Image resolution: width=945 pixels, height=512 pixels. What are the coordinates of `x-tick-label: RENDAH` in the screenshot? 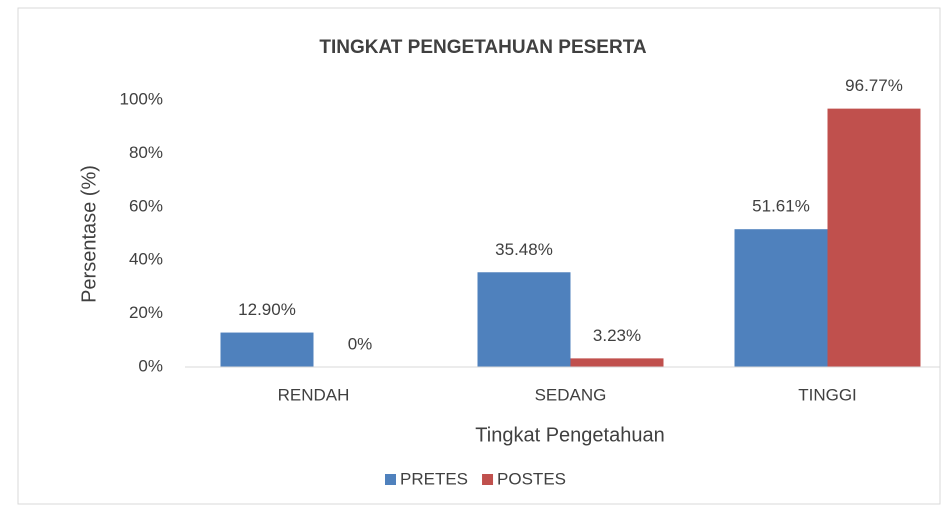 It's located at (314, 394).